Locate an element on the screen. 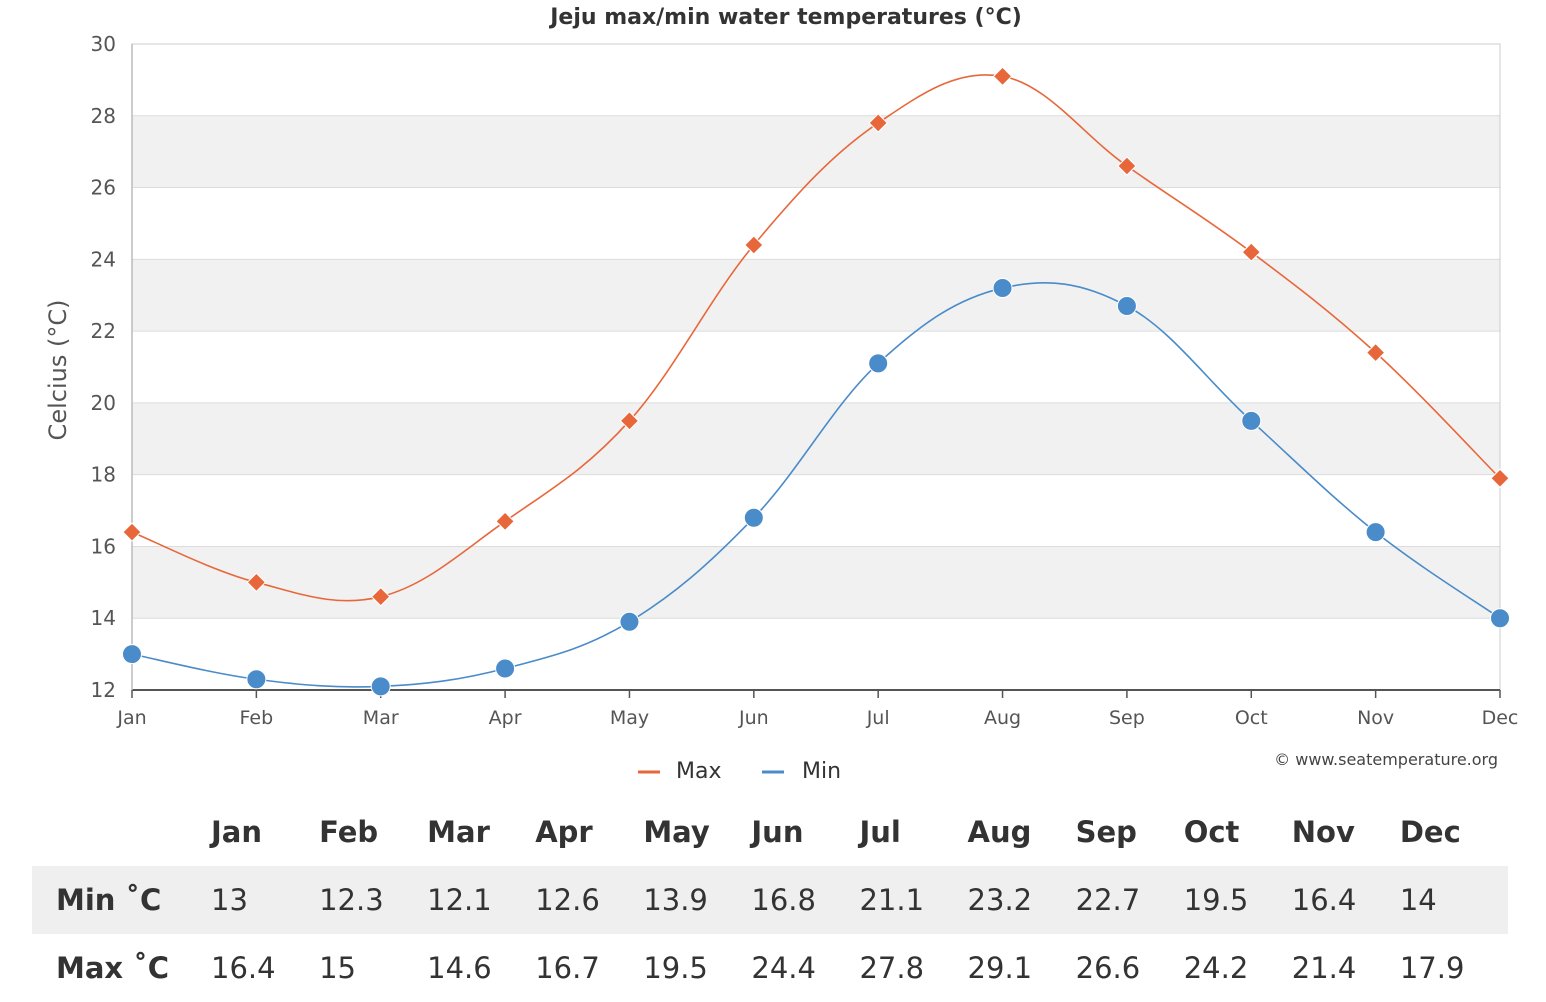  table-cell: 15 is located at coordinates (337, 968).